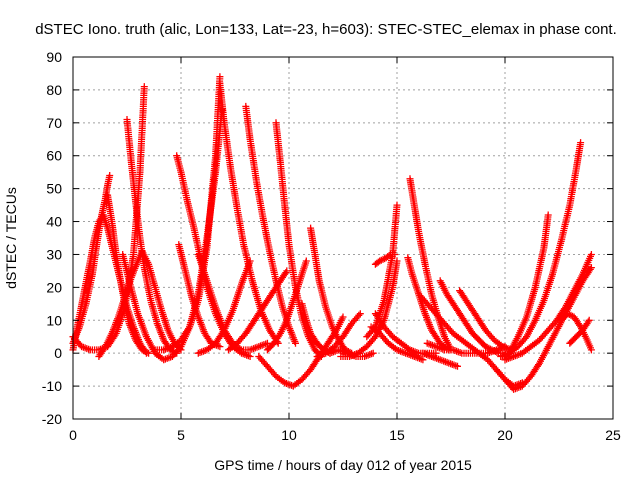 This screenshot has height=480, width=640. What do you see at coordinates (289, 435) in the screenshot?
I see `x-tick-label: 10` at bounding box center [289, 435].